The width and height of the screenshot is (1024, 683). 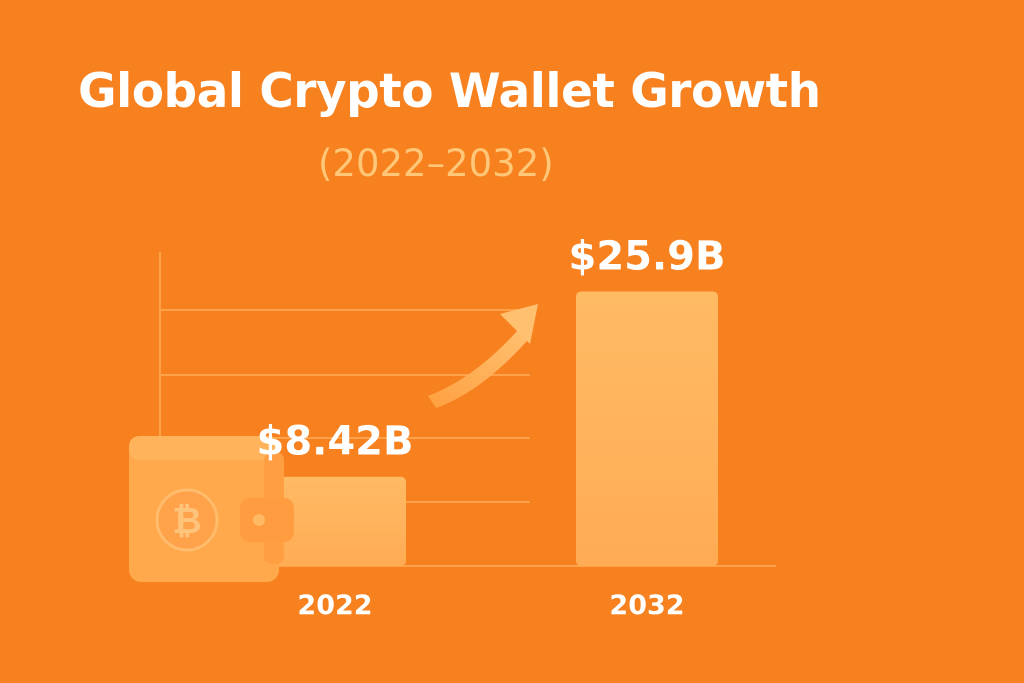 I want to click on wallet-icon: ₿, so click(x=211, y=509).